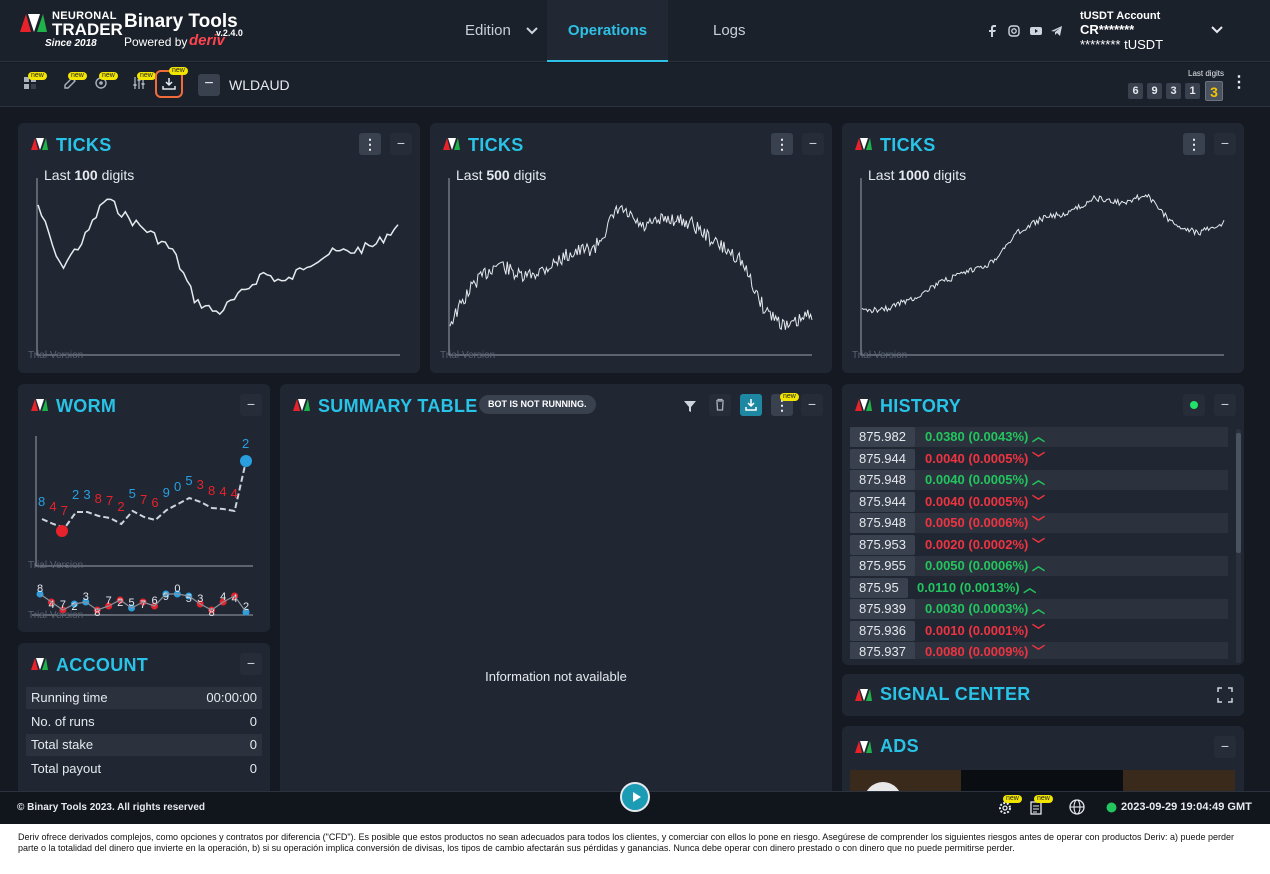 This screenshot has width=1270, height=874. I want to click on worm-digit-label: 3, so click(200, 484).